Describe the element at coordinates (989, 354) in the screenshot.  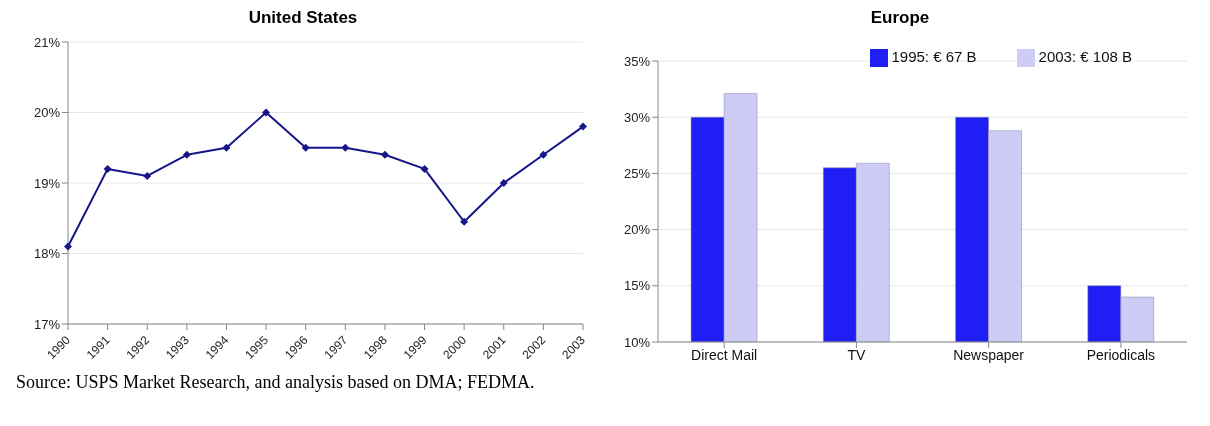
I see `x-tick-label: Newspaper` at that location.